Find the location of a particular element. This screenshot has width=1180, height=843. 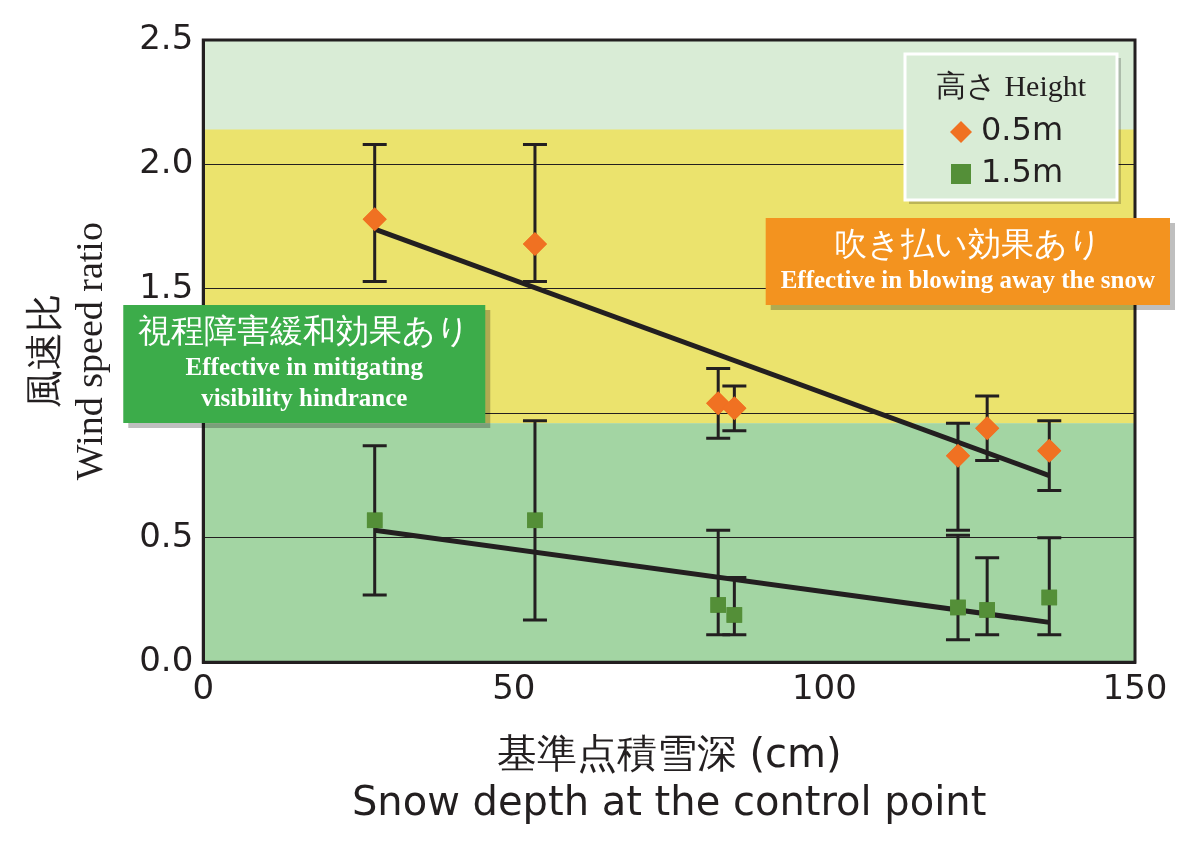

y-tick-label: 0.0 is located at coordinates (166, 659).